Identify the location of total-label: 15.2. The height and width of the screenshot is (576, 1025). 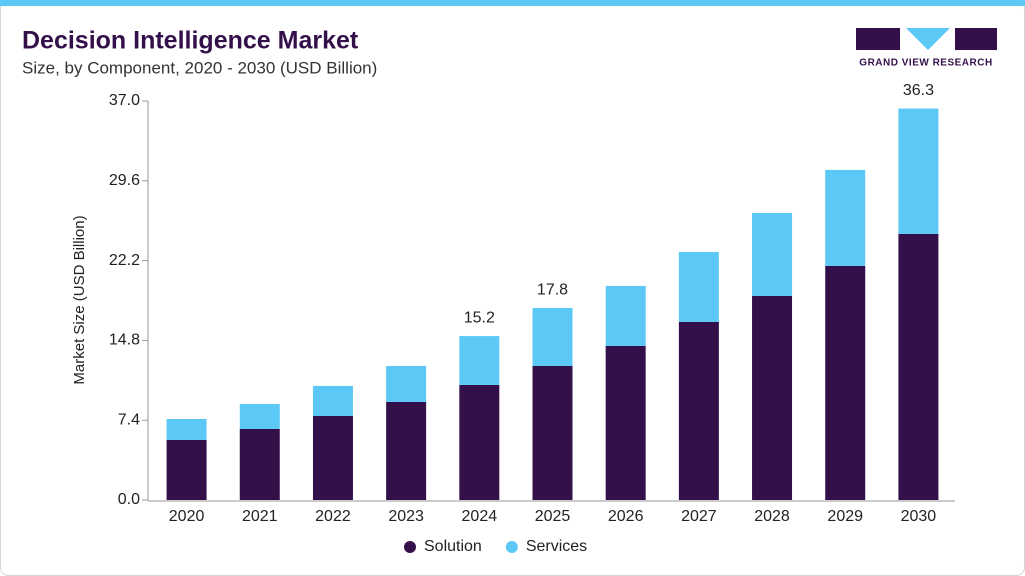
(479, 317).